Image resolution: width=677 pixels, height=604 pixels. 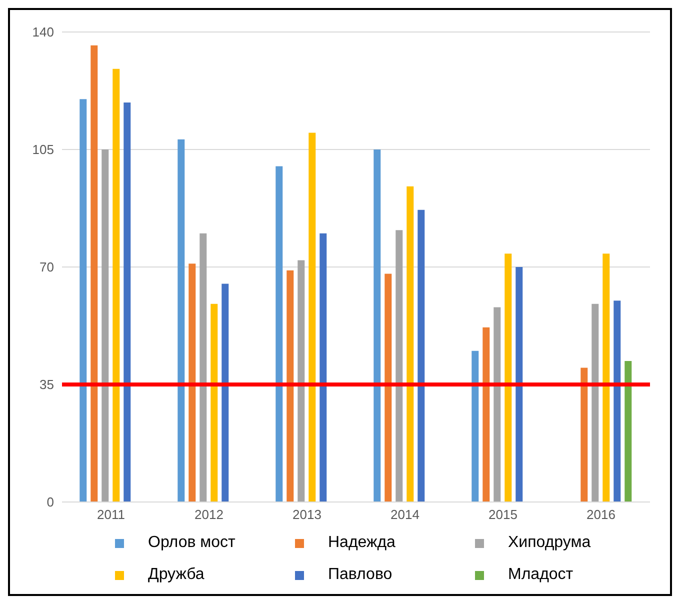 I want to click on x-tick-label: 2014, so click(x=405, y=514).